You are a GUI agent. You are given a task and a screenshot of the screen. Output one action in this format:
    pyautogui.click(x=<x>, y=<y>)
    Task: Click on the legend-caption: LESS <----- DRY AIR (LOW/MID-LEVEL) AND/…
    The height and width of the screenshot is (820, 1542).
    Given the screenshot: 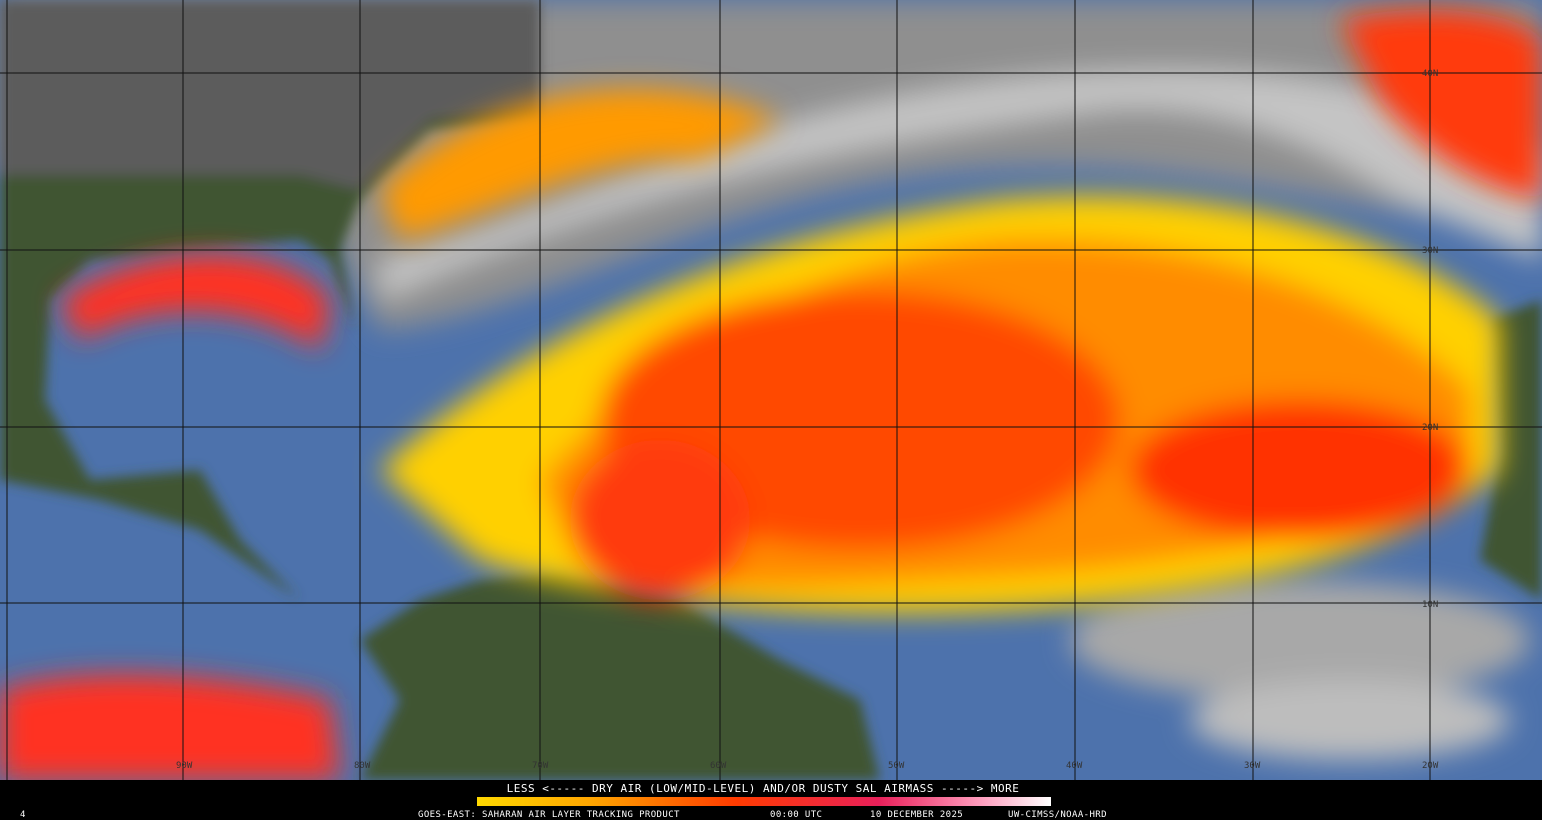 What is the action you would take?
    pyautogui.click(x=763, y=788)
    